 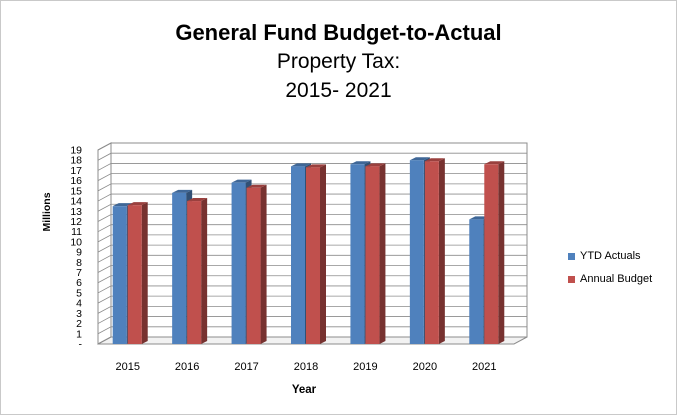 What do you see at coordinates (79, 283) in the screenshot?
I see `y-tick-label: 6` at bounding box center [79, 283].